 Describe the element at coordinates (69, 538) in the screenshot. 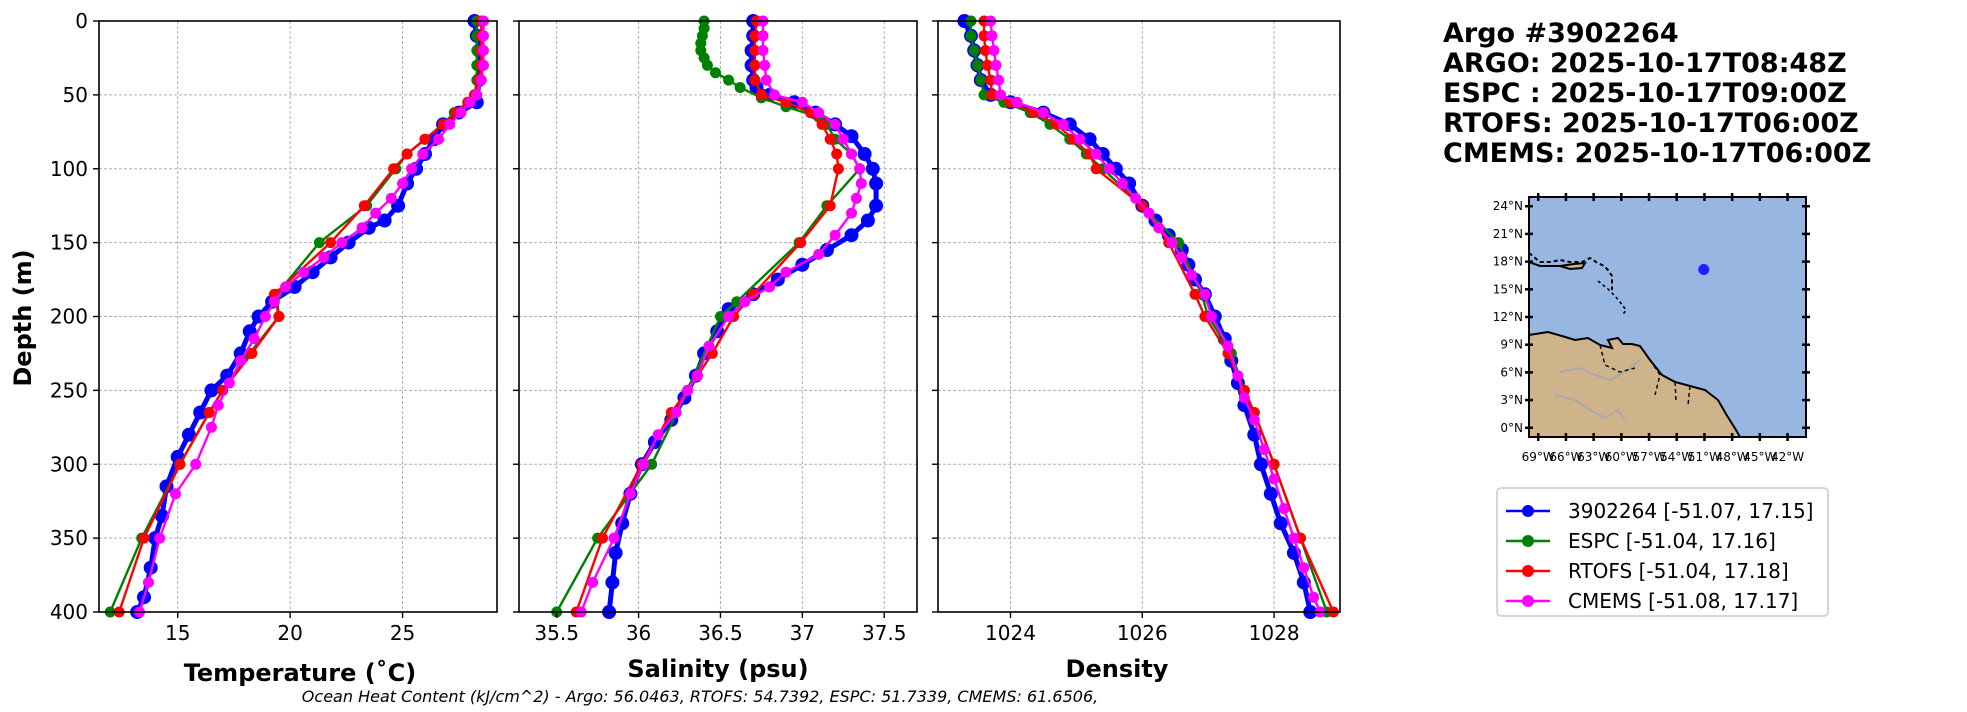

I see `y-tick-label: 350` at that location.